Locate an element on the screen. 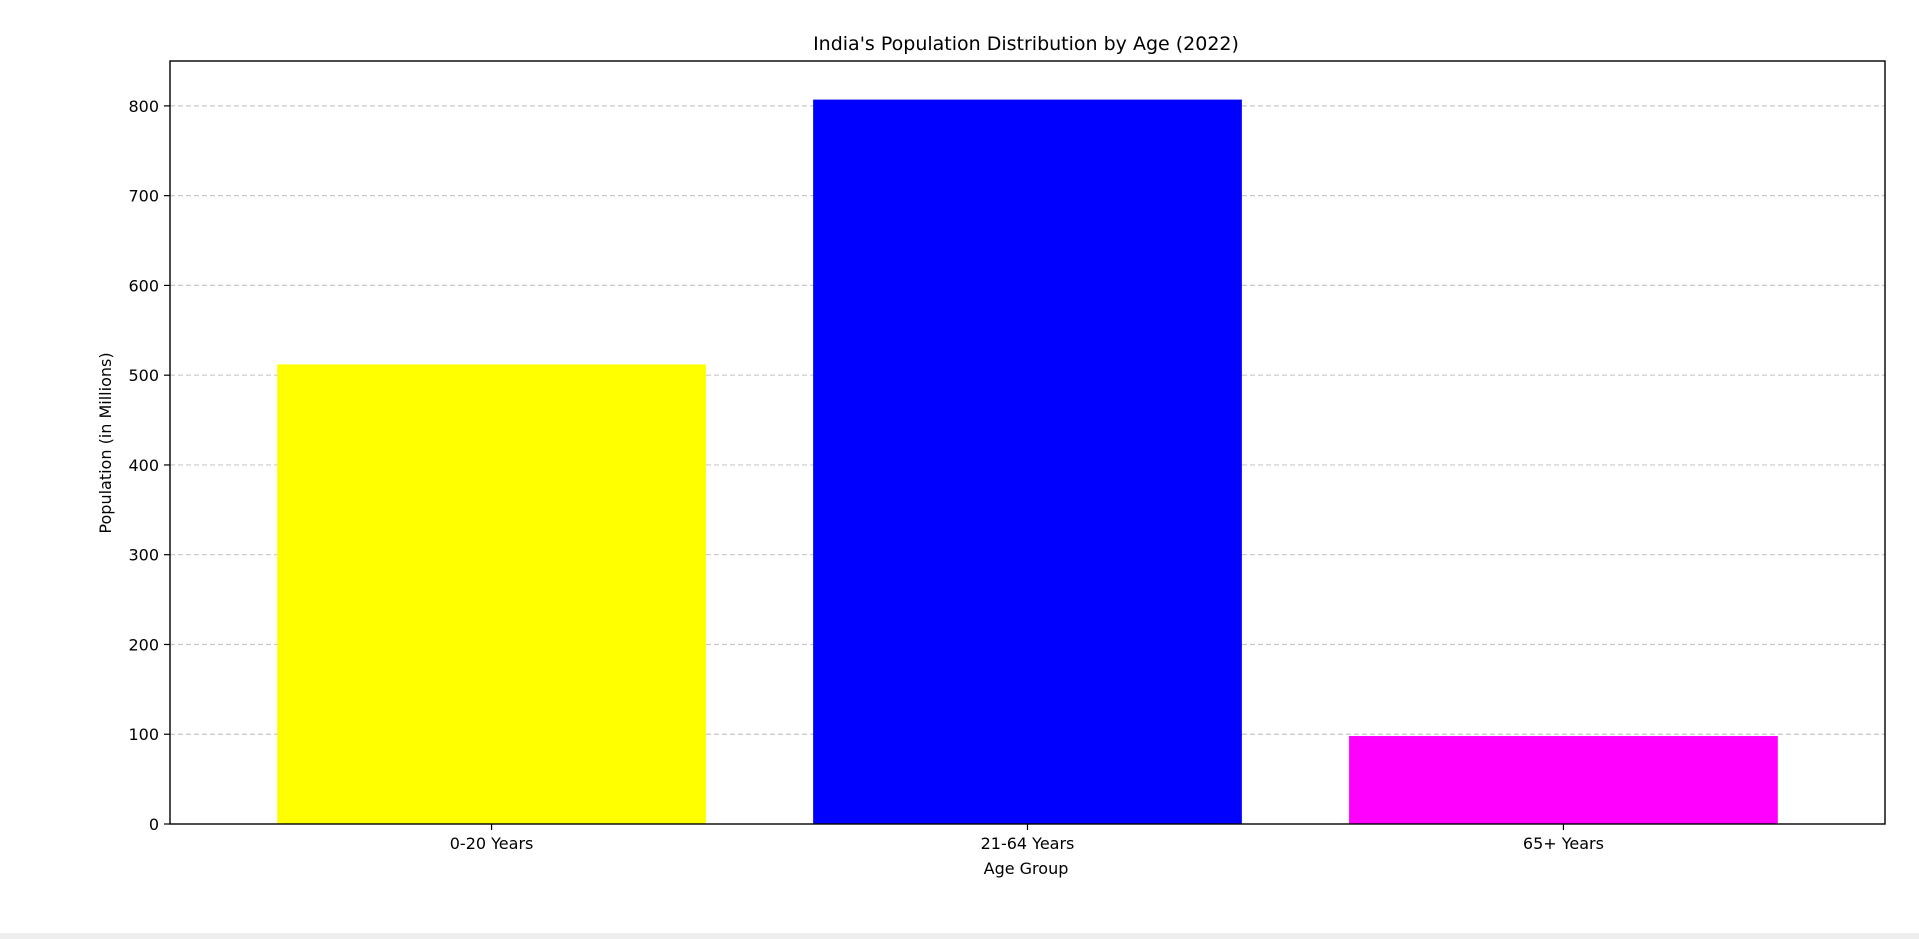  y-tick-label: 500 is located at coordinates (143, 375).